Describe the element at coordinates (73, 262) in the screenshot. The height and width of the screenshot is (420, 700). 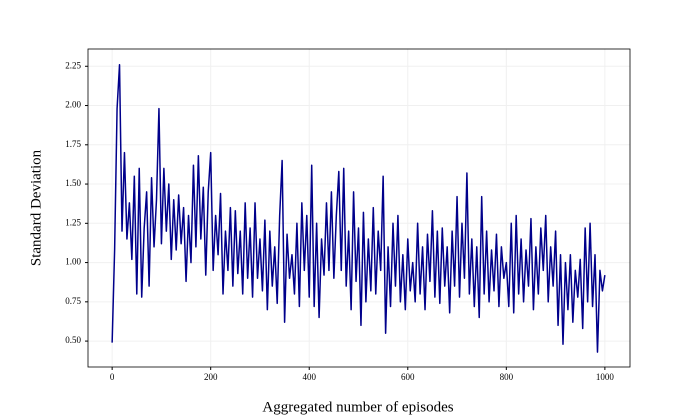
I see `y-tick-label: 1.00` at that location.